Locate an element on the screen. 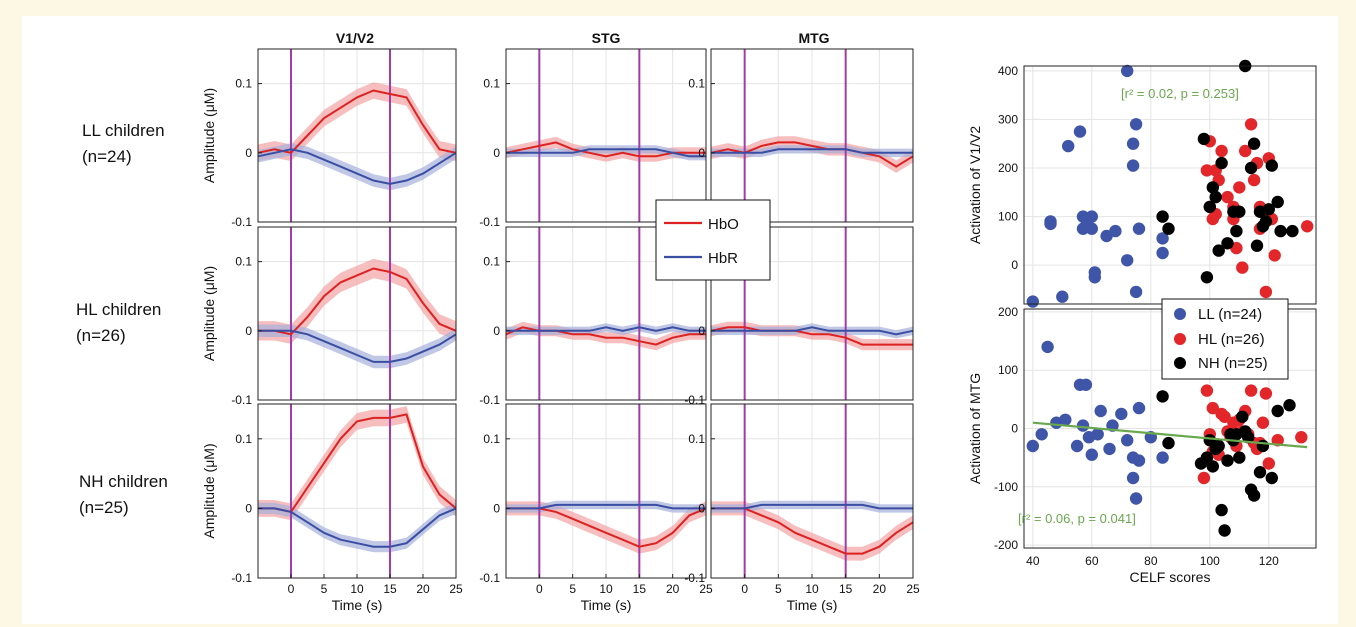  x-tick-label: 80 is located at coordinates (1151, 561).